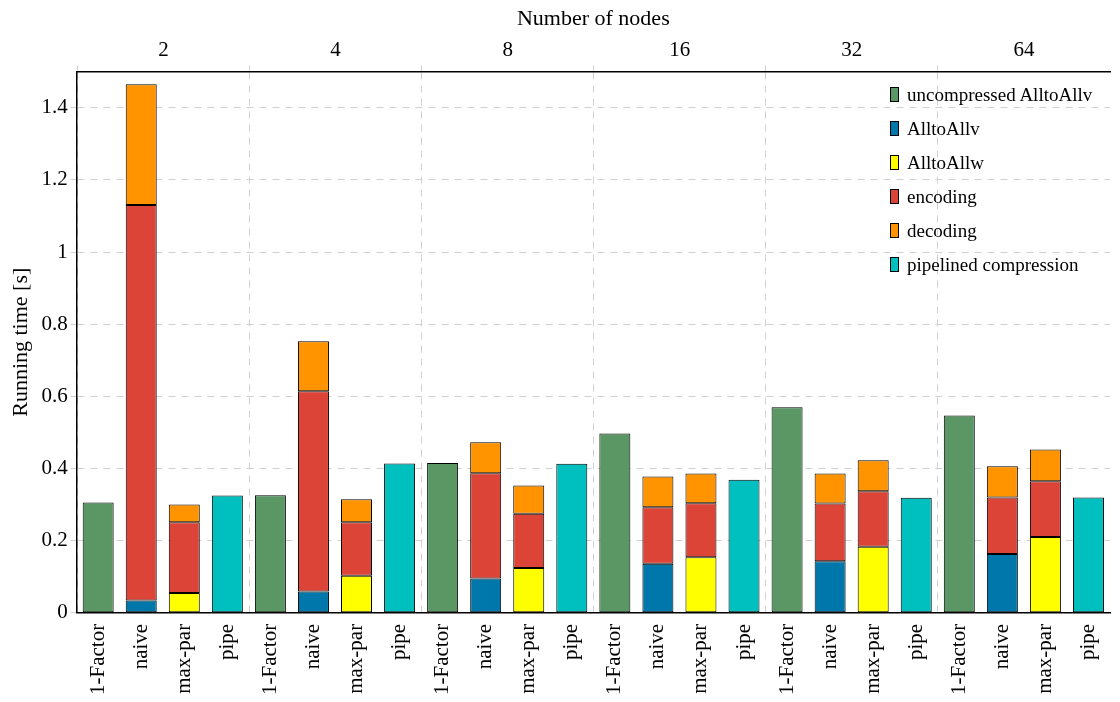  What do you see at coordinates (55, 106) in the screenshot?
I see `y-tick-label: 1.4` at bounding box center [55, 106].